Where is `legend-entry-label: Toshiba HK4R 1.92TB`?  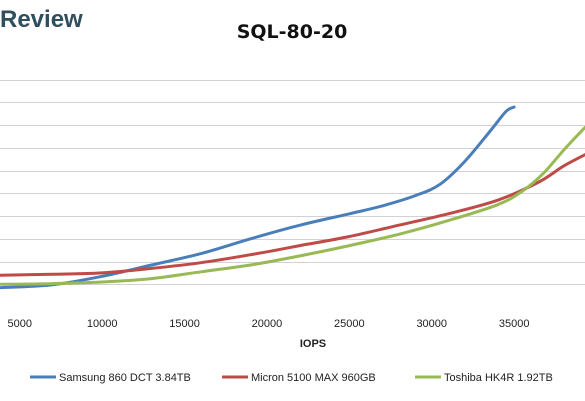 legend-entry-label: Toshiba HK4R 1.92TB is located at coordinates (498, 378).